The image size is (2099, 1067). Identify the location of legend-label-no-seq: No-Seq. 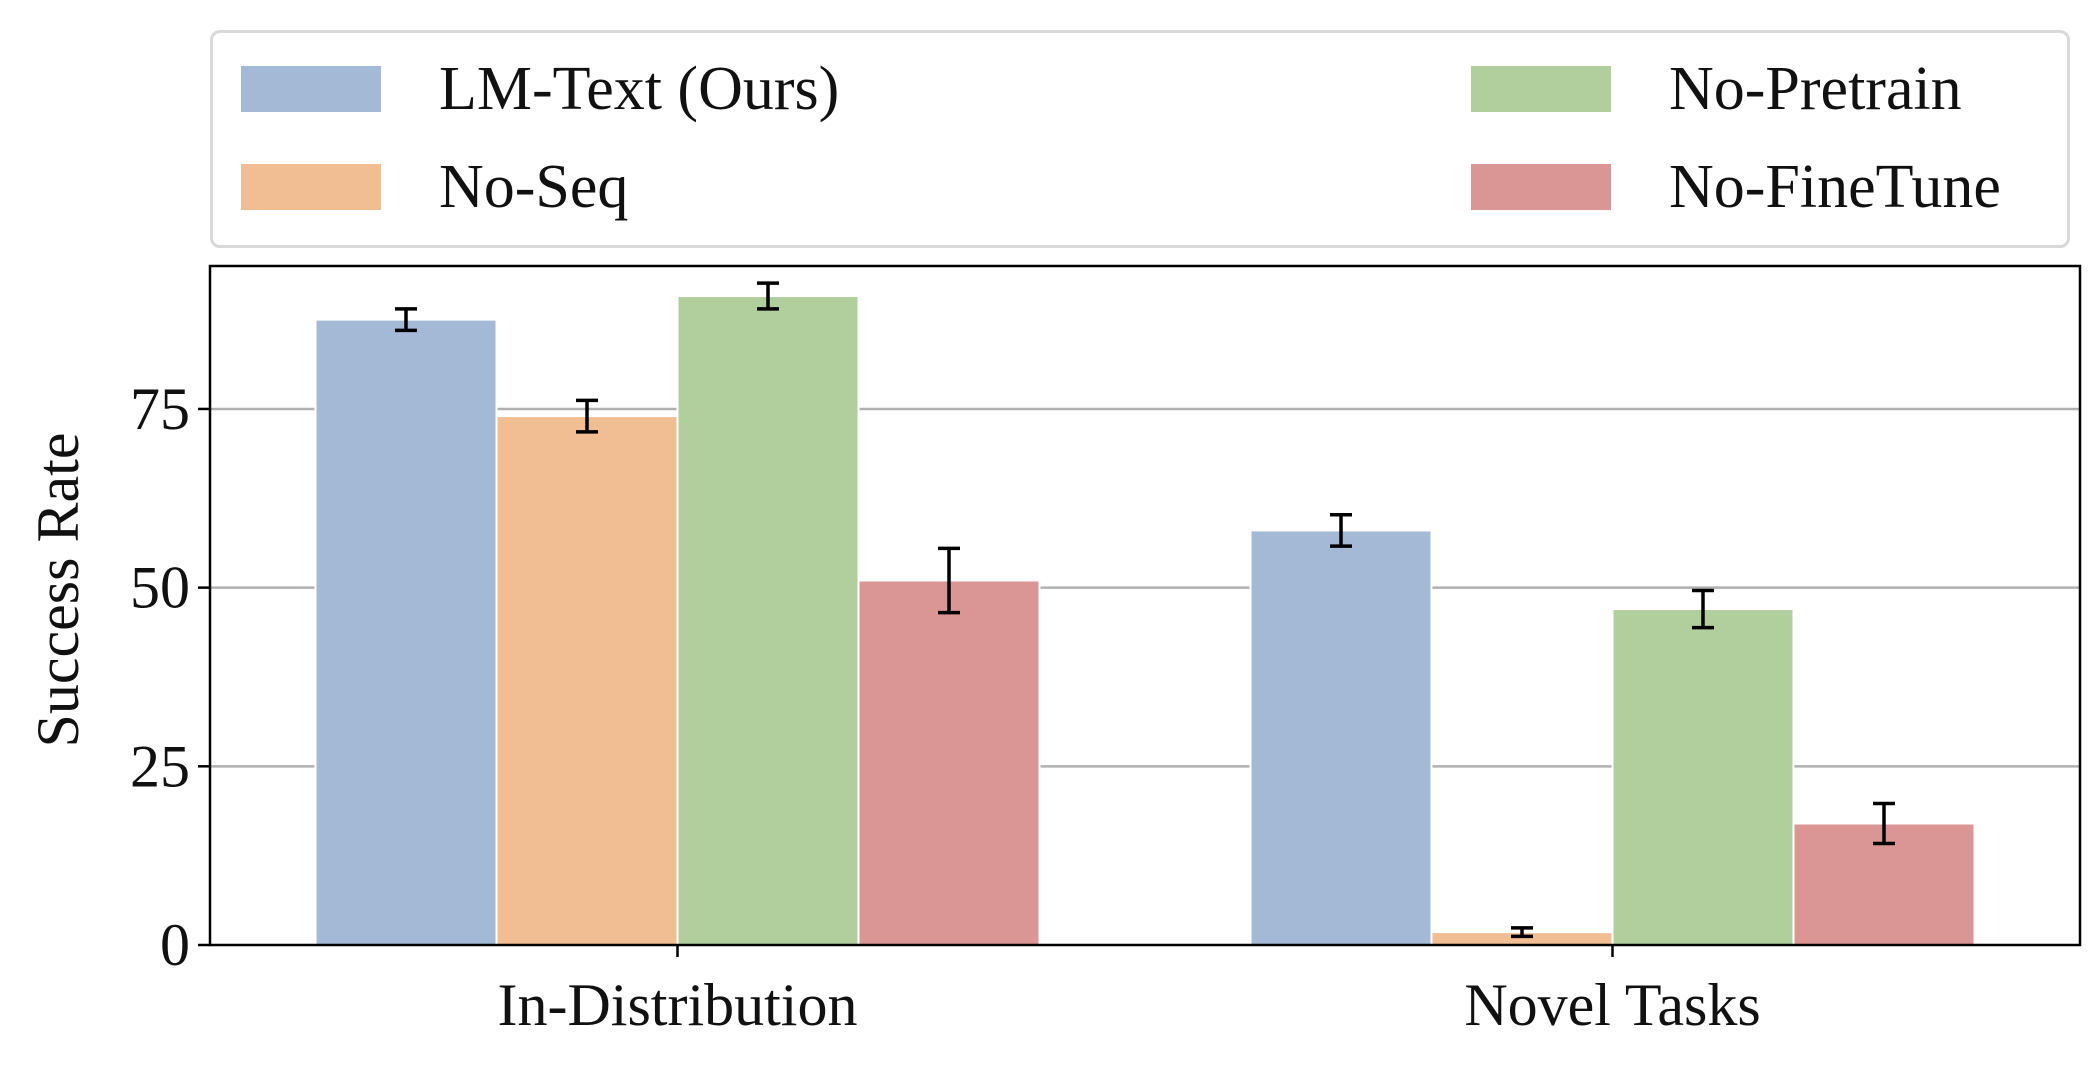
(534, 187).